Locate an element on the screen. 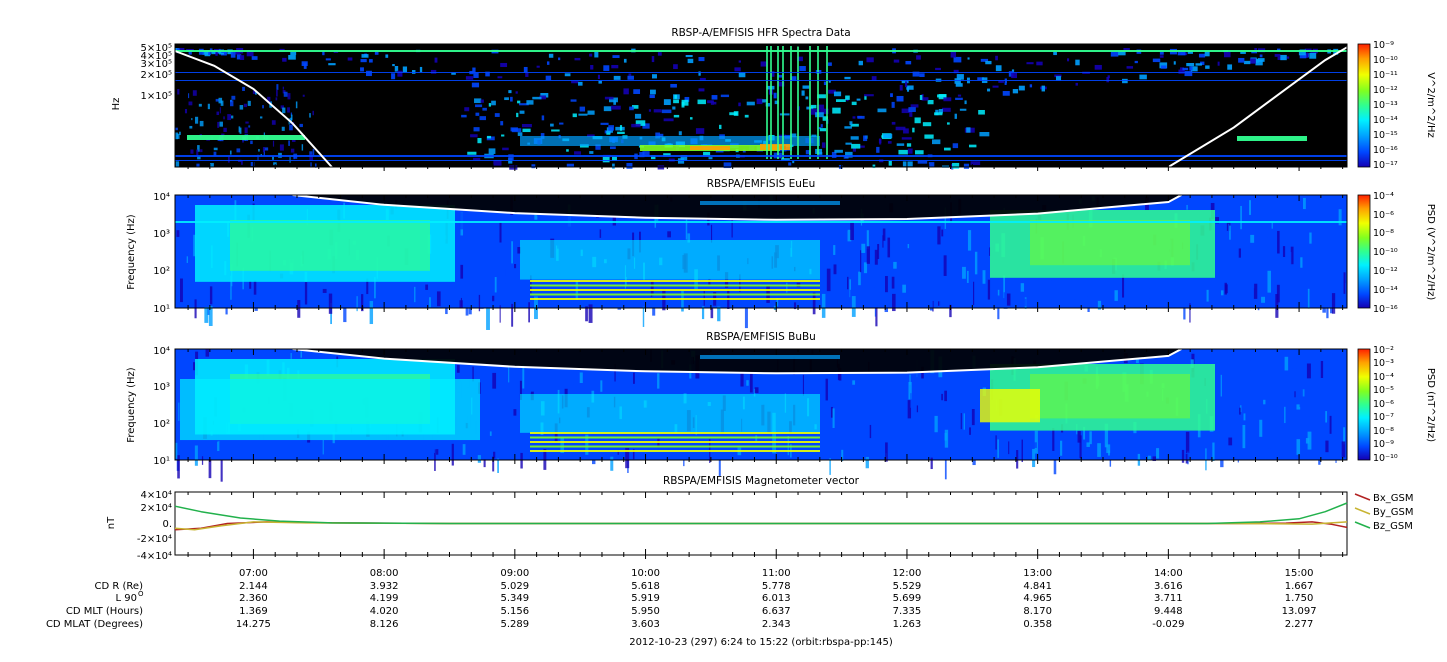 The image size is (1447, 662). cutoff-region is located at coordinates (737, 207).